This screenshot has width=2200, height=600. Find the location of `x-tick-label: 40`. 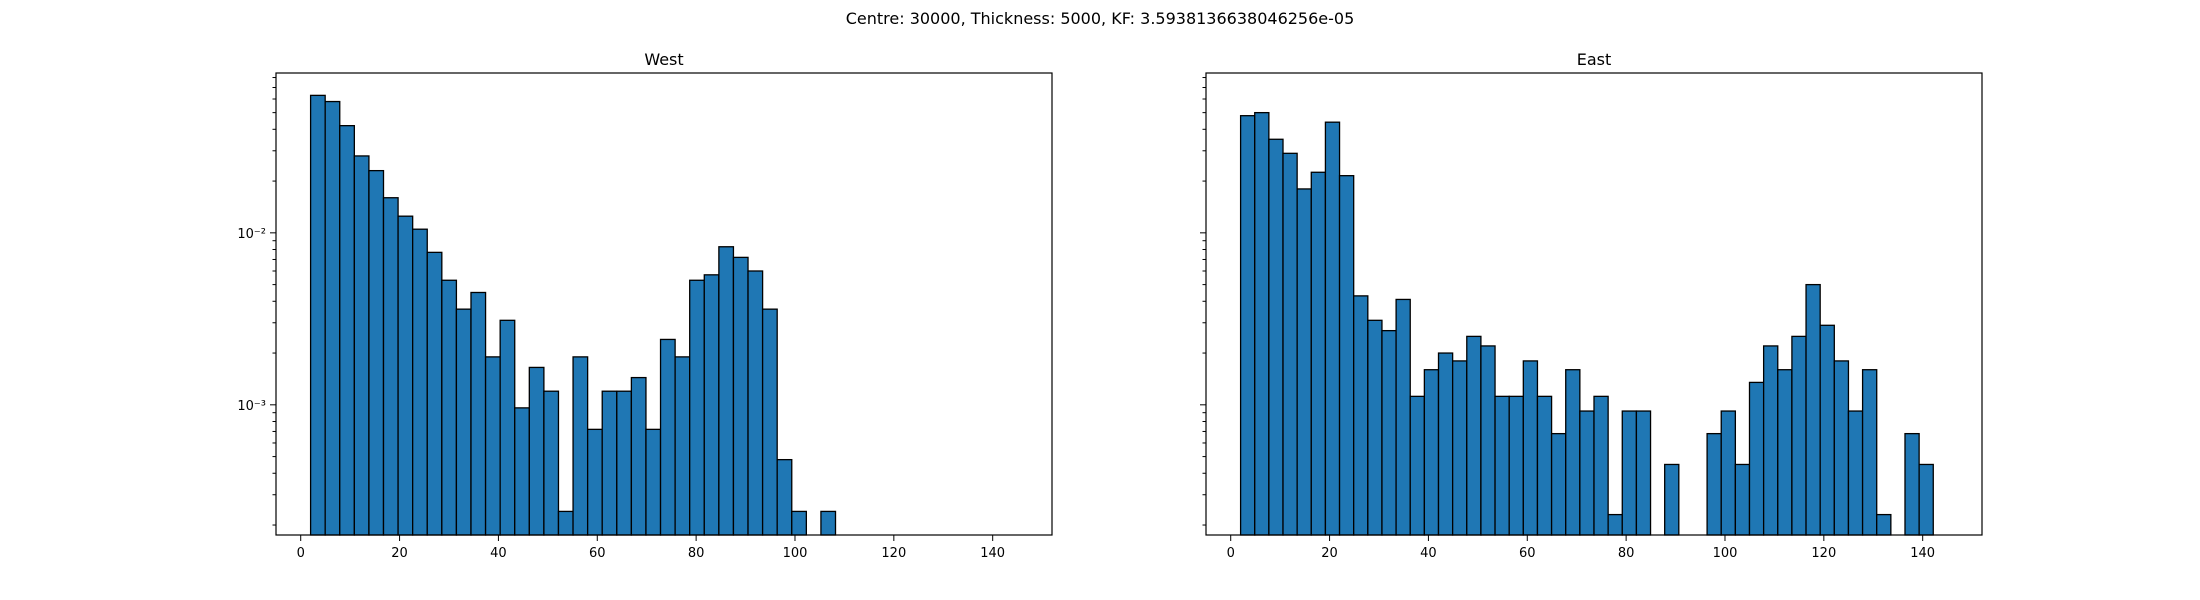

x-tick-label: 40 is located at coordinates (1428, 553).